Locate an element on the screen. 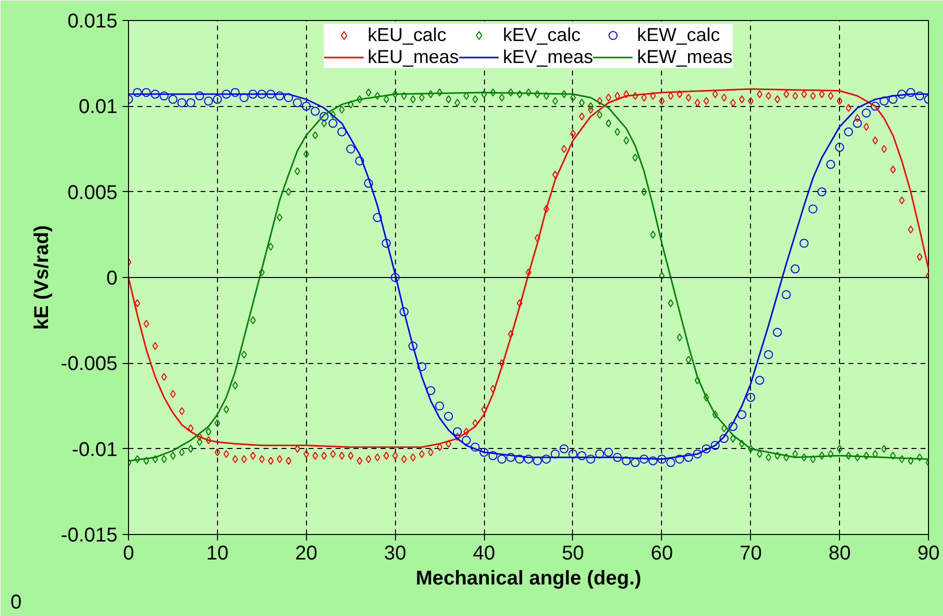  x-tick-label: 40 is located at coordinates (484, 553).